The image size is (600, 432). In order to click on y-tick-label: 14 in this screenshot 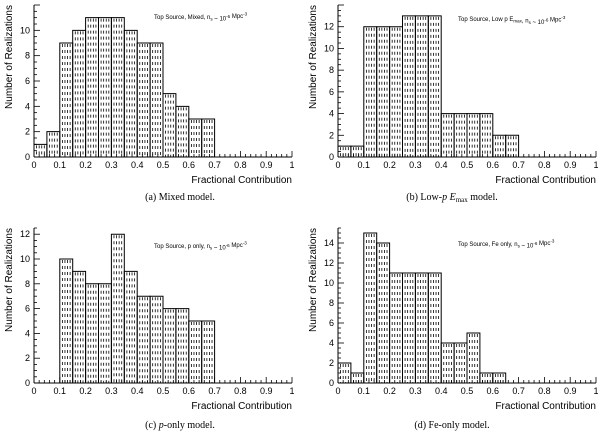, I will do `click(329, 243)`.